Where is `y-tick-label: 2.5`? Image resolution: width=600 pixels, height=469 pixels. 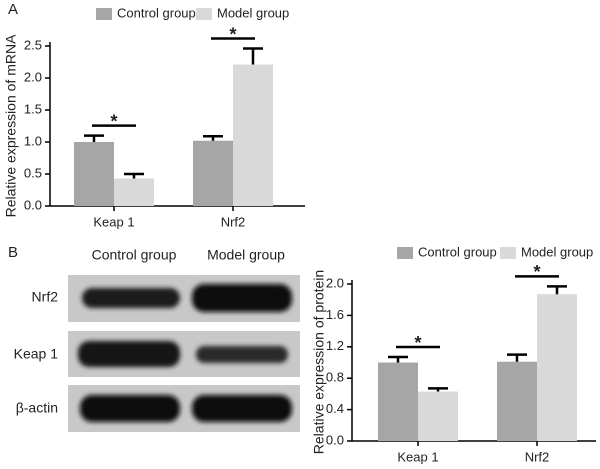 y-tick-label: 2.5 is located at coordinates (33, 44).